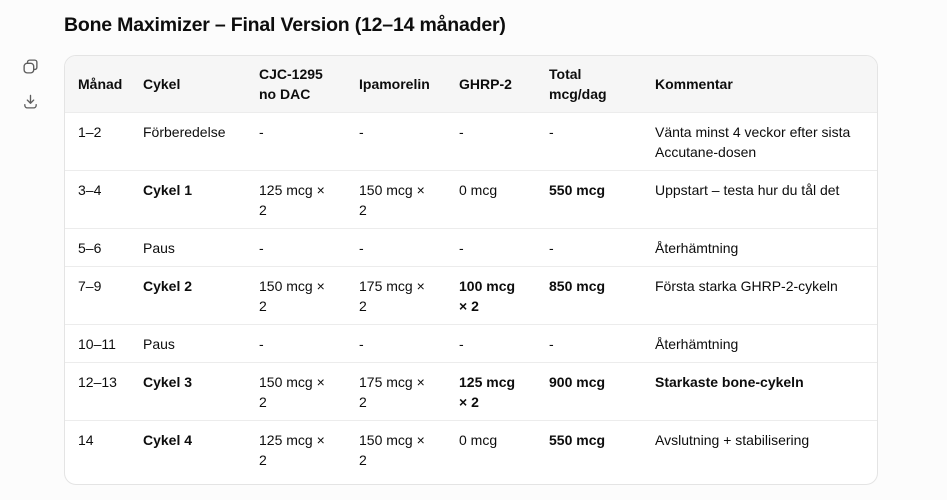 The image size is (947, 500). What do you see at coordinates (30, 83) in the screenshot?
I see `message-toolbar` at bounding box center [30, 83].